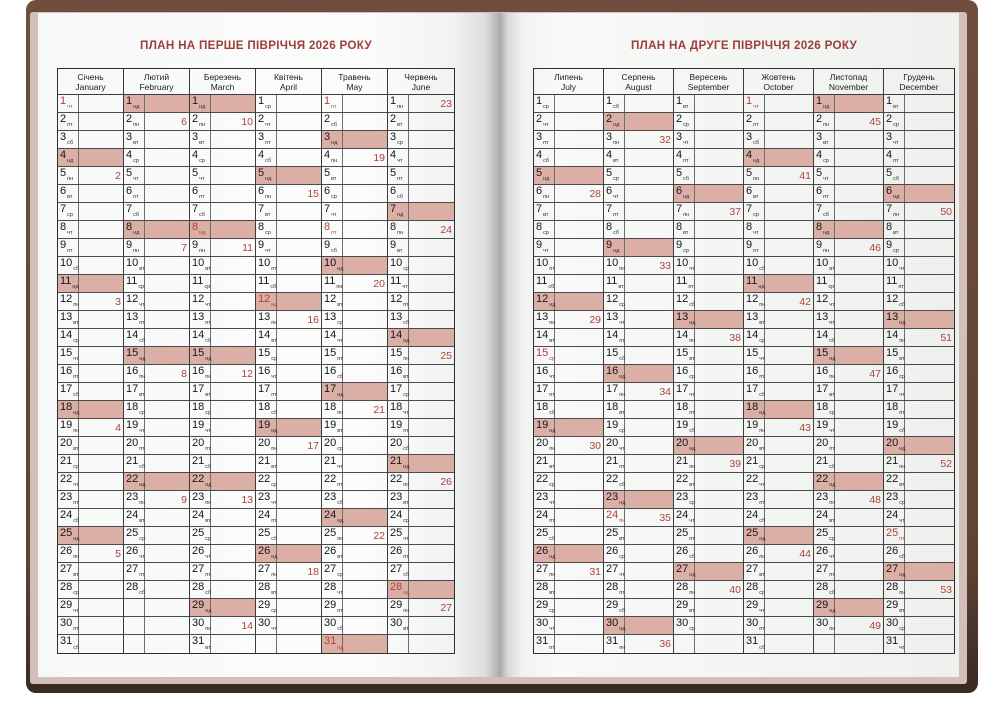 This screenshot has height=701, width=1000. What do you see at coordinates (66, 569) in the screenshot?
I see `day-number: 27` at bounding box center [66, 569].